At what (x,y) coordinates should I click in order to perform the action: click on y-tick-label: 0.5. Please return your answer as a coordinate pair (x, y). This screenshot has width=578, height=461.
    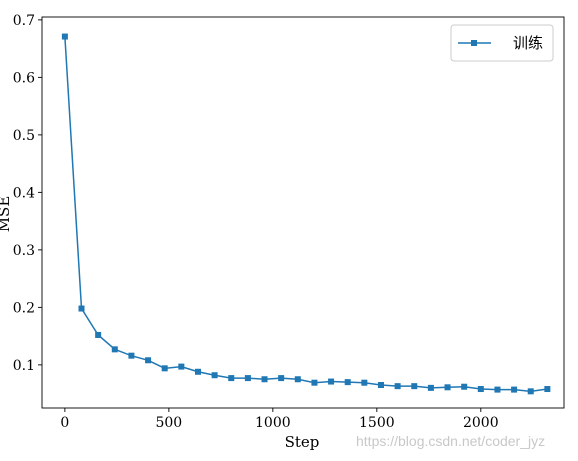
    Looking at the image, I should click on (24, 136).